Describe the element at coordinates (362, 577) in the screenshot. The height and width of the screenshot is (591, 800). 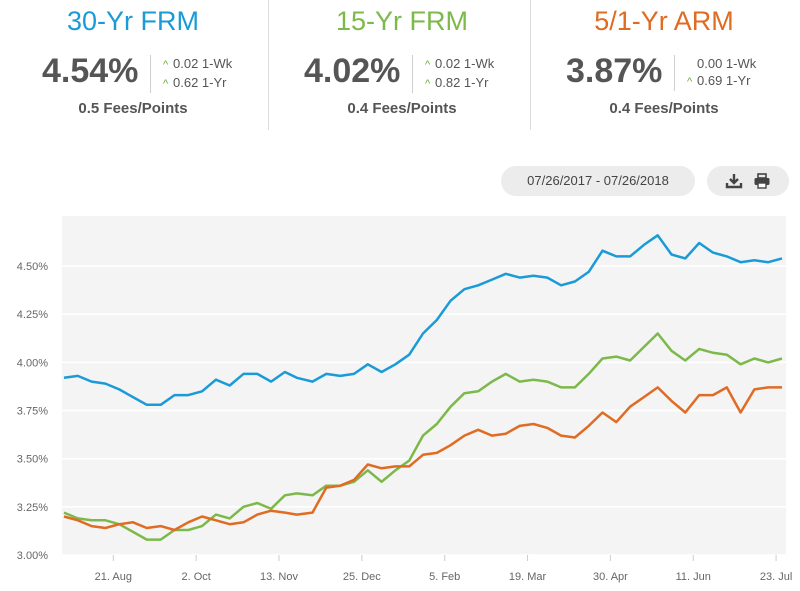
I see `x-tick-label: 25. Dec` at that location.